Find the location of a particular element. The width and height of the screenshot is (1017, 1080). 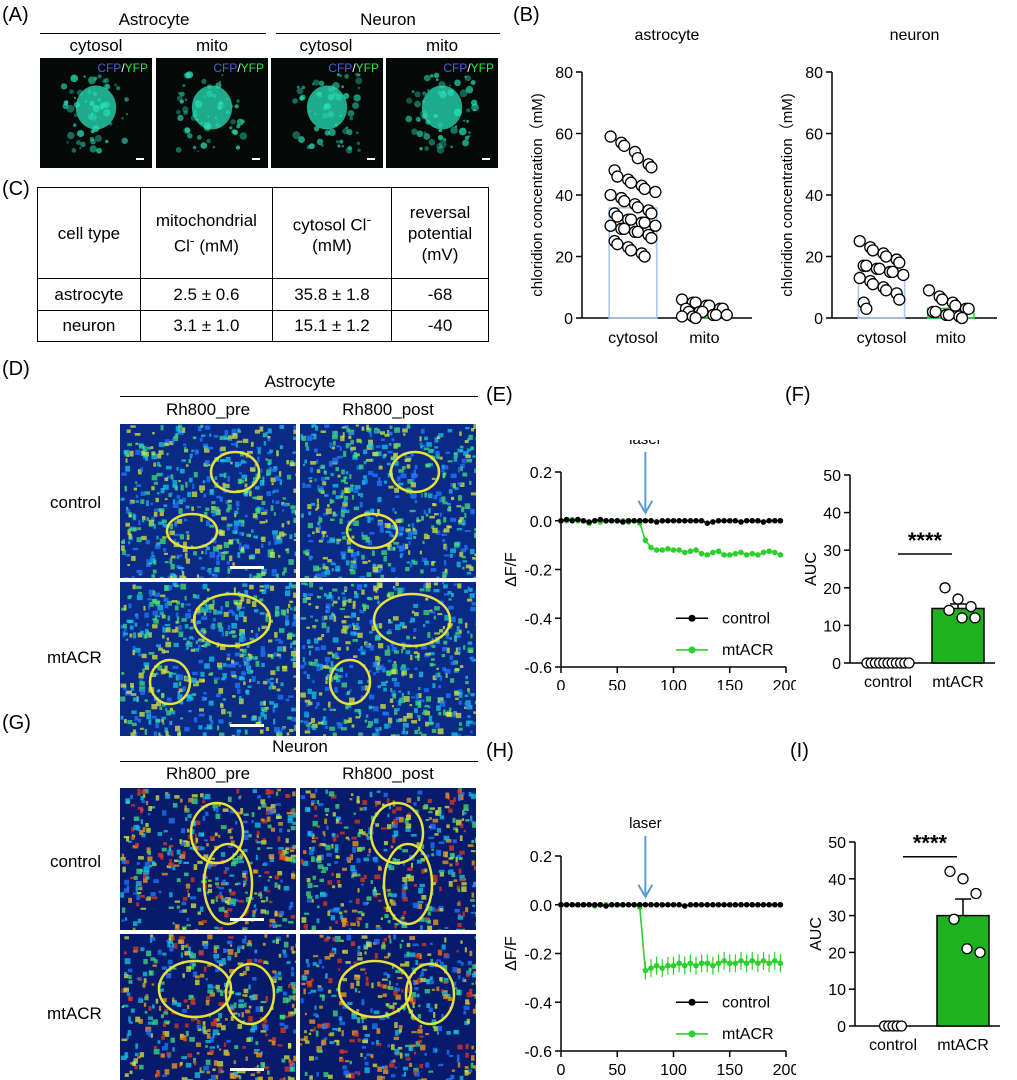

y-tick-label: 20 is located at coordinates (814, 258).